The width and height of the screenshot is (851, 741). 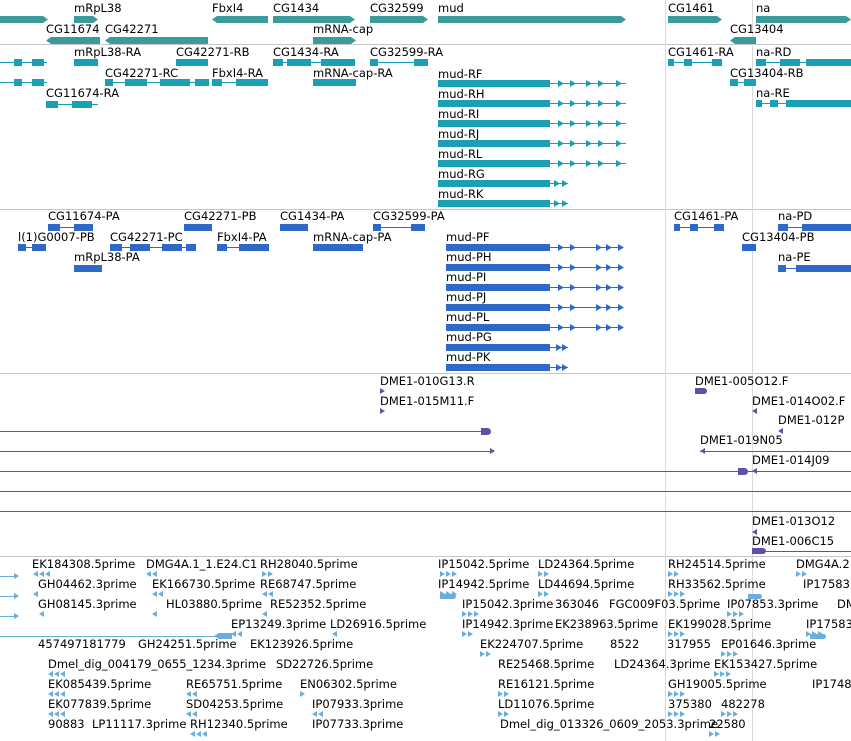 I want to click on est-49-marker, so click(x=808, y=634).